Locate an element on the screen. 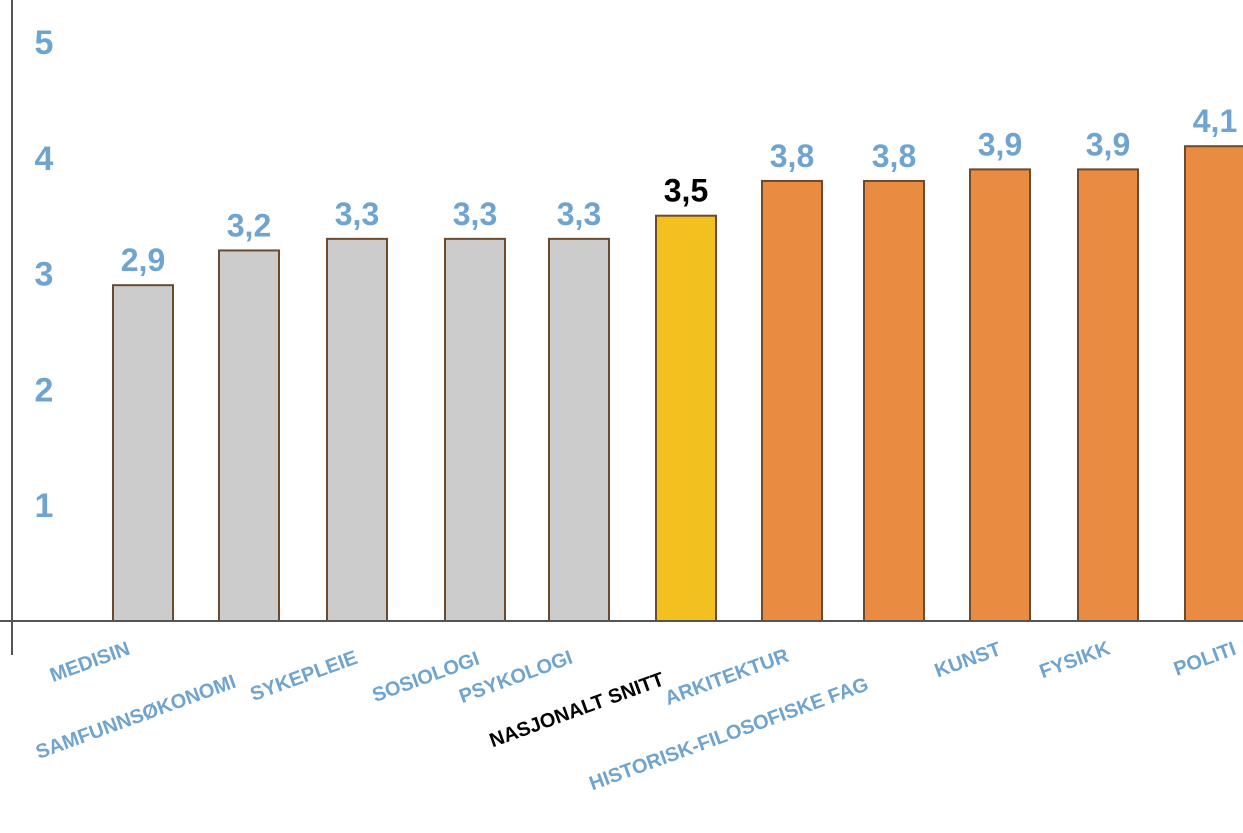 This screenshot has width=1243, height=833. bar-medisin is located at coordinates (143, 453).